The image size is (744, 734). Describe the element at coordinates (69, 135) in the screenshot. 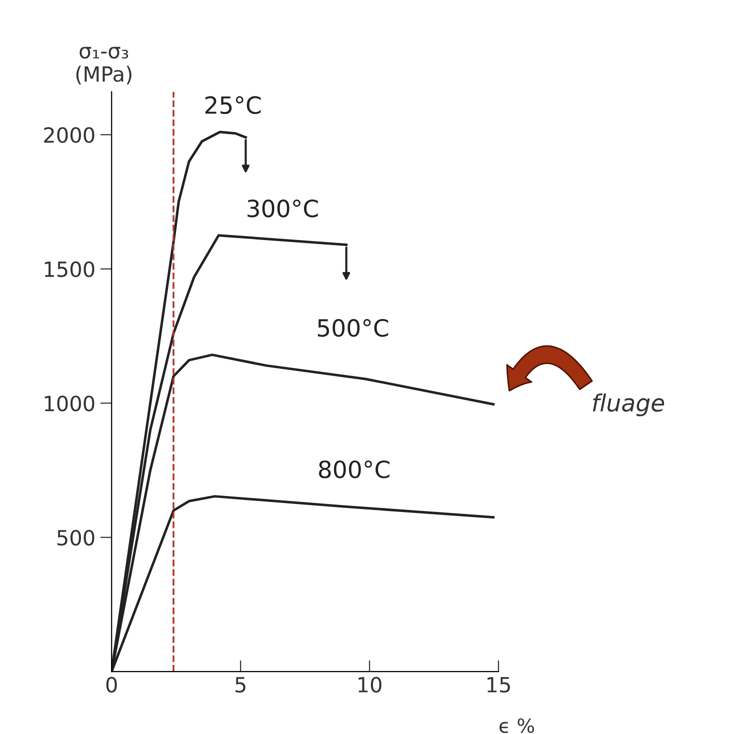

I see `y-tick-label: 2000` at that location.